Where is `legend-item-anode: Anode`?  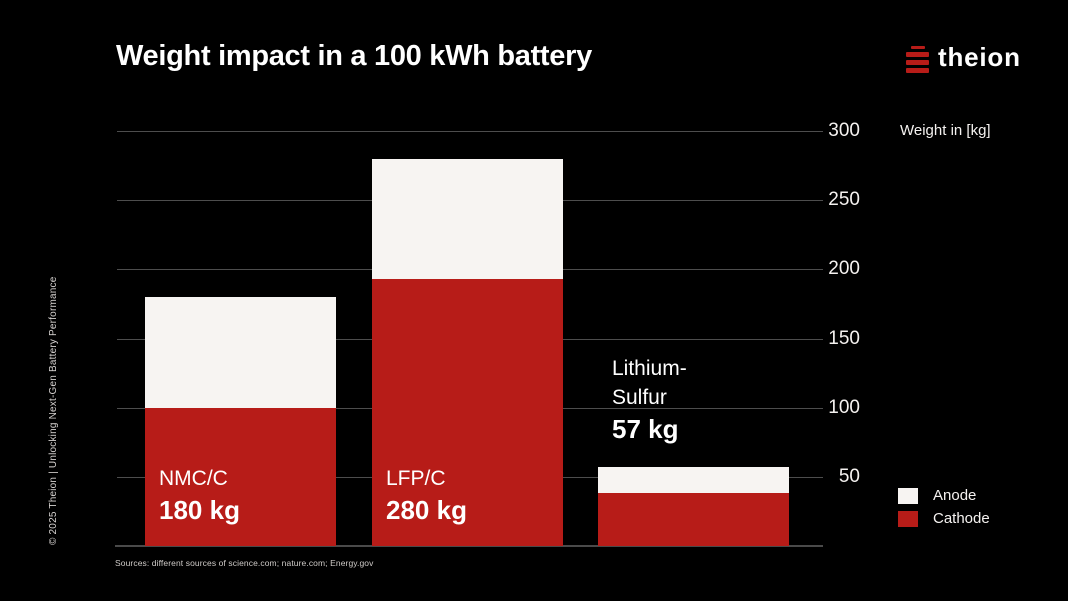 legend-item-anode: Anode is located at coordinates (944, 496).